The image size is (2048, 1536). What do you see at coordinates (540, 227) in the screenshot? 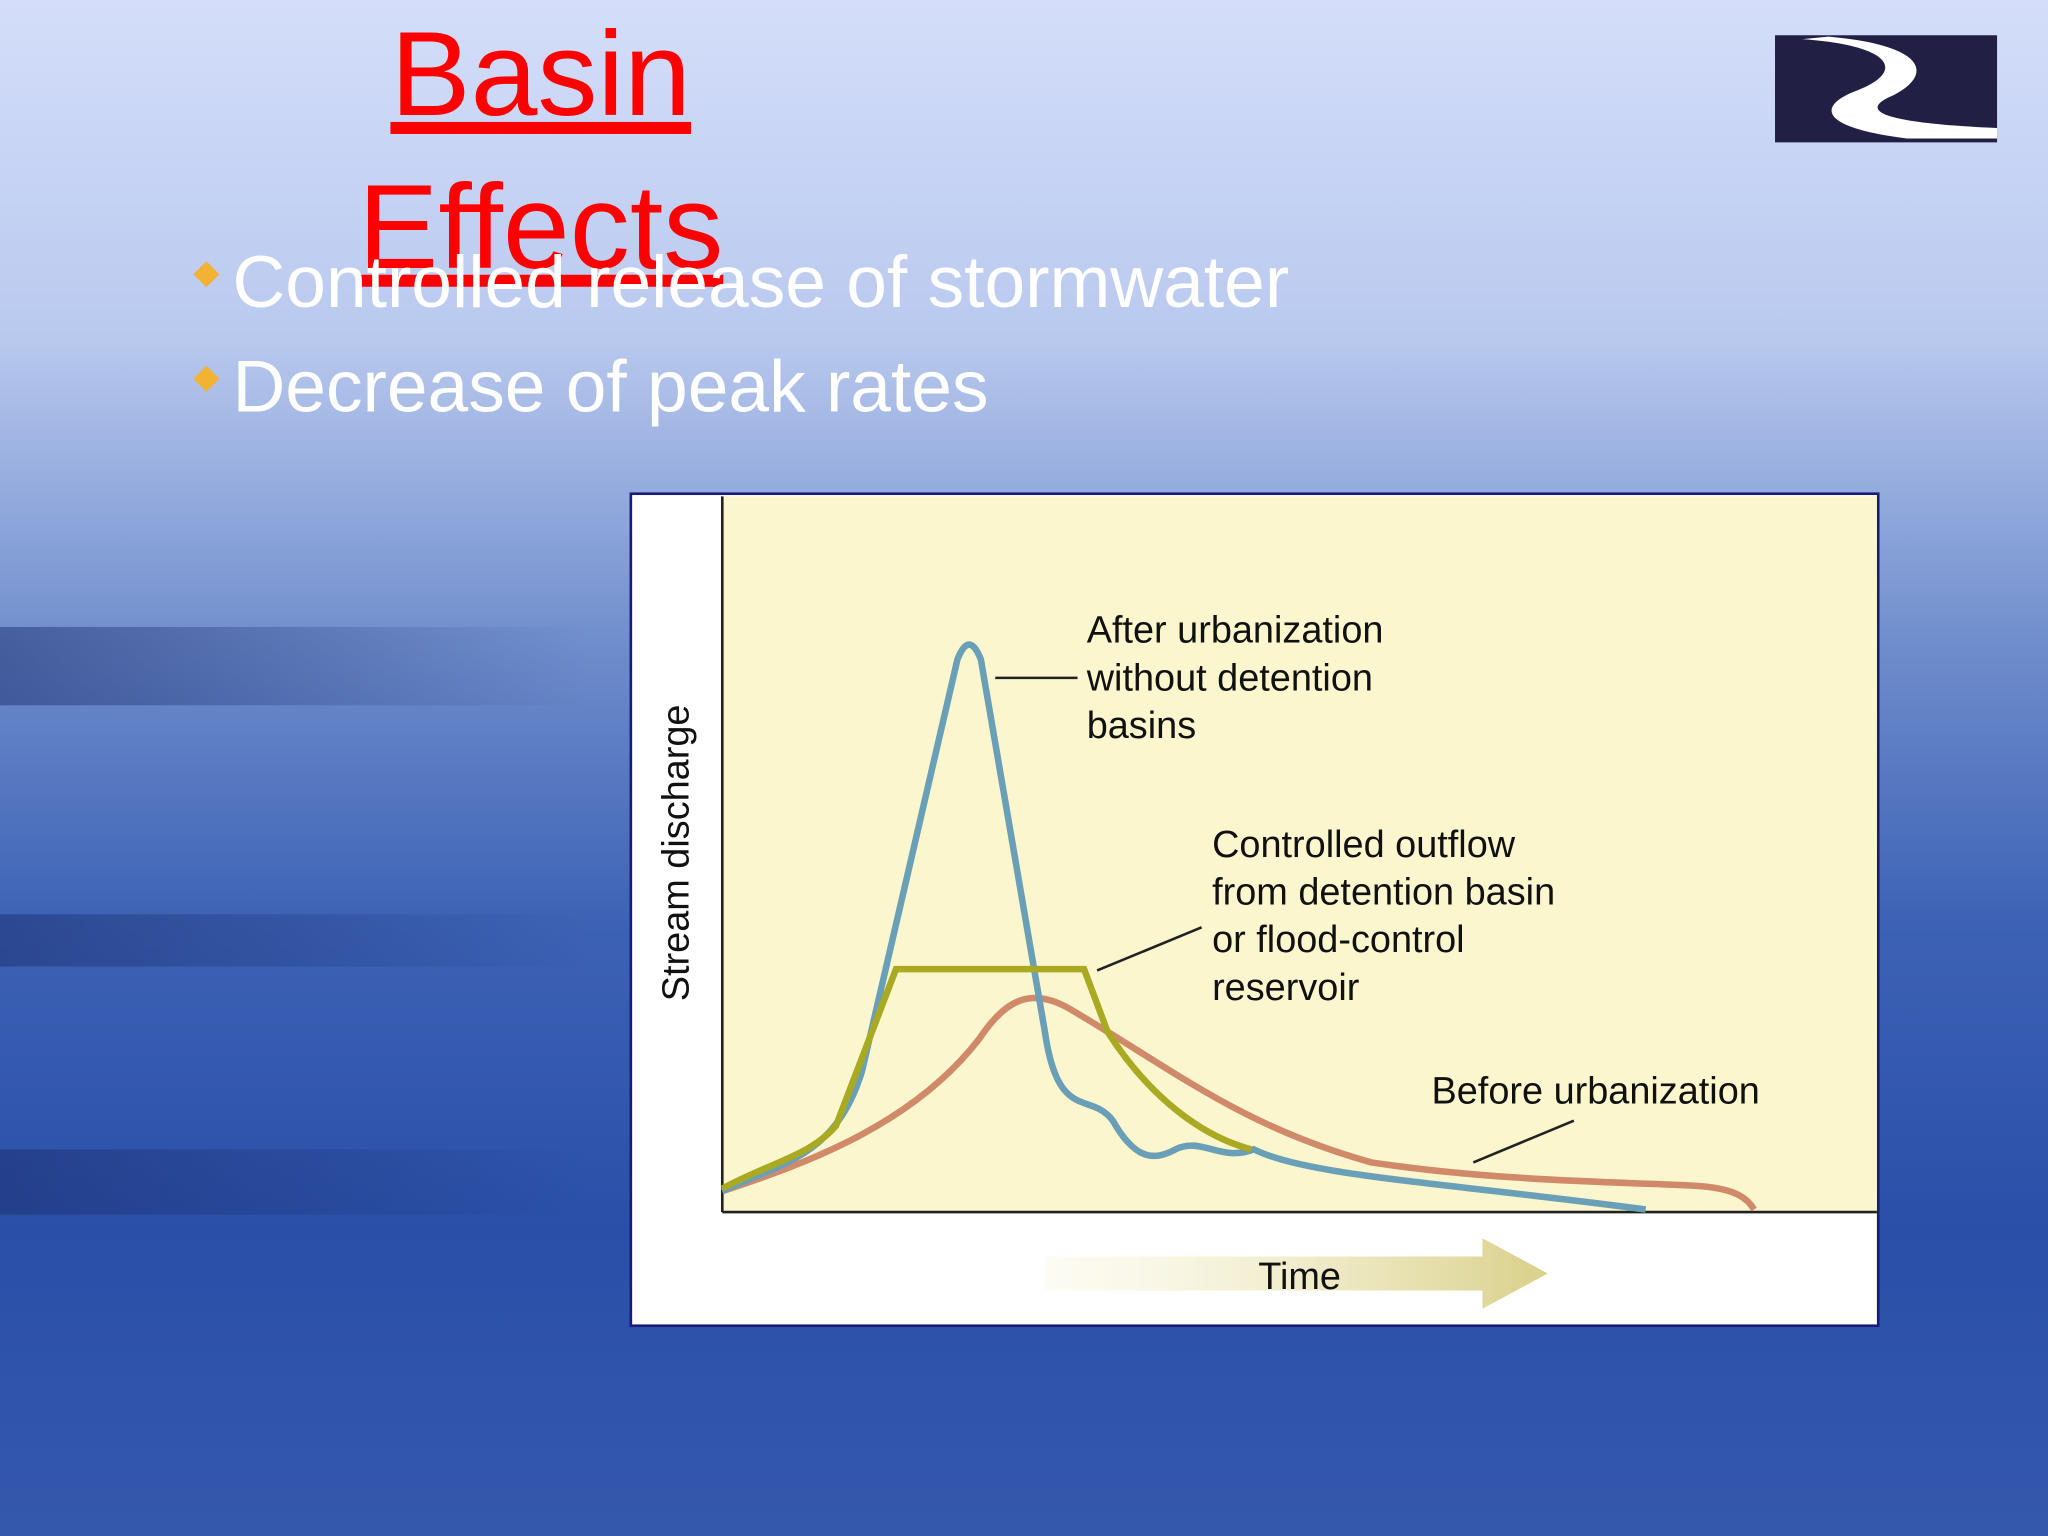
I see `title-line: Effects` at bounding box center [540, 227].